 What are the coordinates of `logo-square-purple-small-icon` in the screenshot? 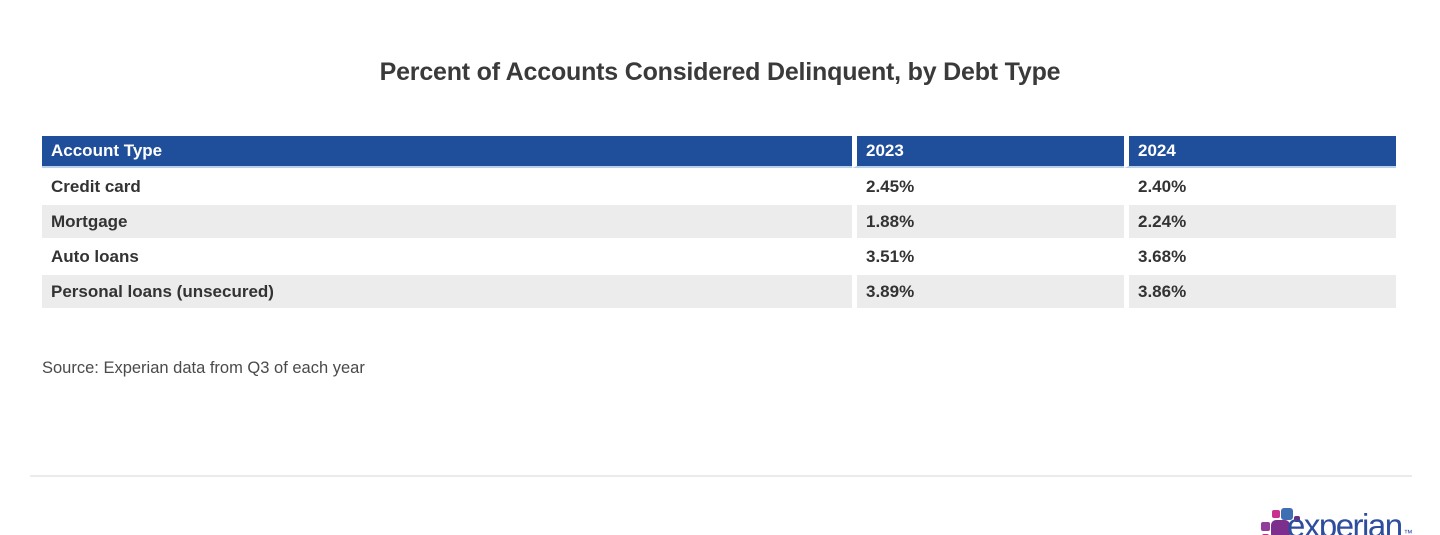 It's located at (1265, 526).